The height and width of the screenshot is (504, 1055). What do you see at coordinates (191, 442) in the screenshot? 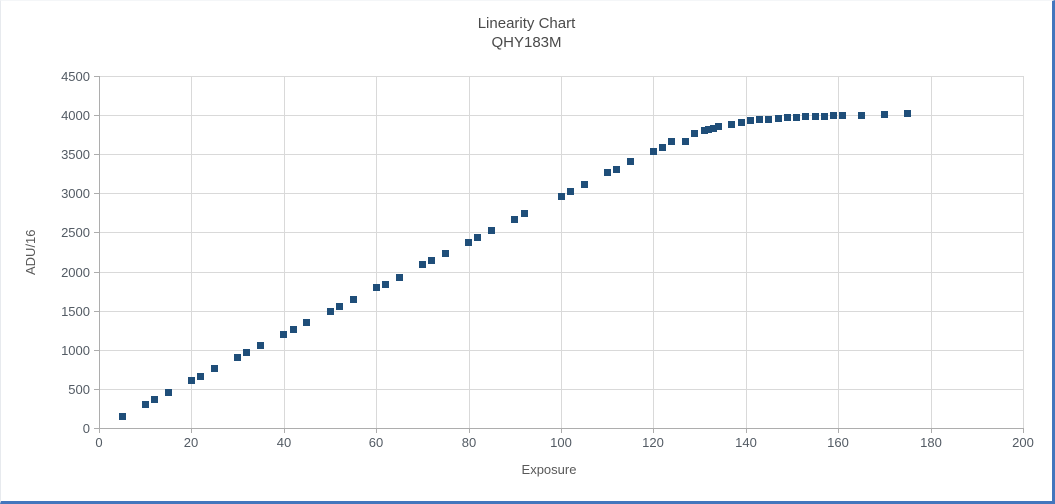
I see `x-tick-label: 20` at bounding box center [191, 442].